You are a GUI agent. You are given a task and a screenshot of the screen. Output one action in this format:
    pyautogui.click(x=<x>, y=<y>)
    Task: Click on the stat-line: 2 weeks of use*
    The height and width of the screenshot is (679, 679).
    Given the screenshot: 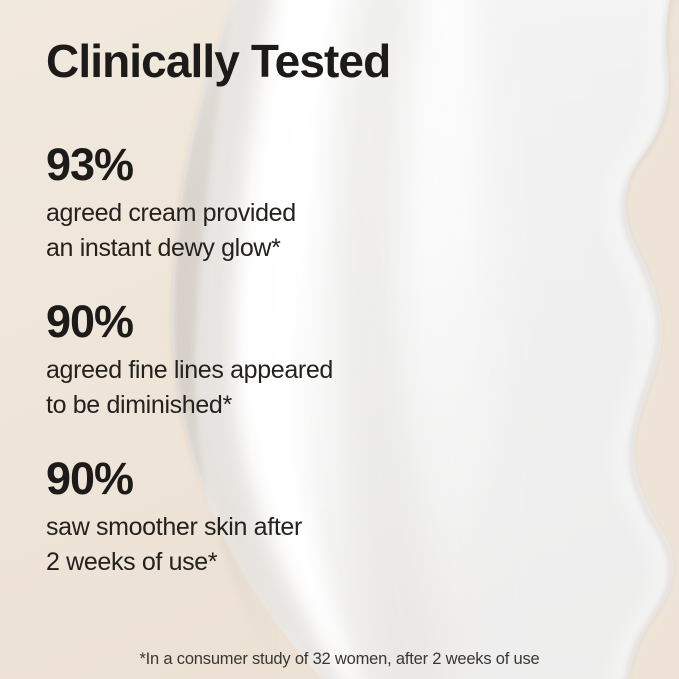 What is the action you would take?
    pyautogui.click(x=132, y=562)
    